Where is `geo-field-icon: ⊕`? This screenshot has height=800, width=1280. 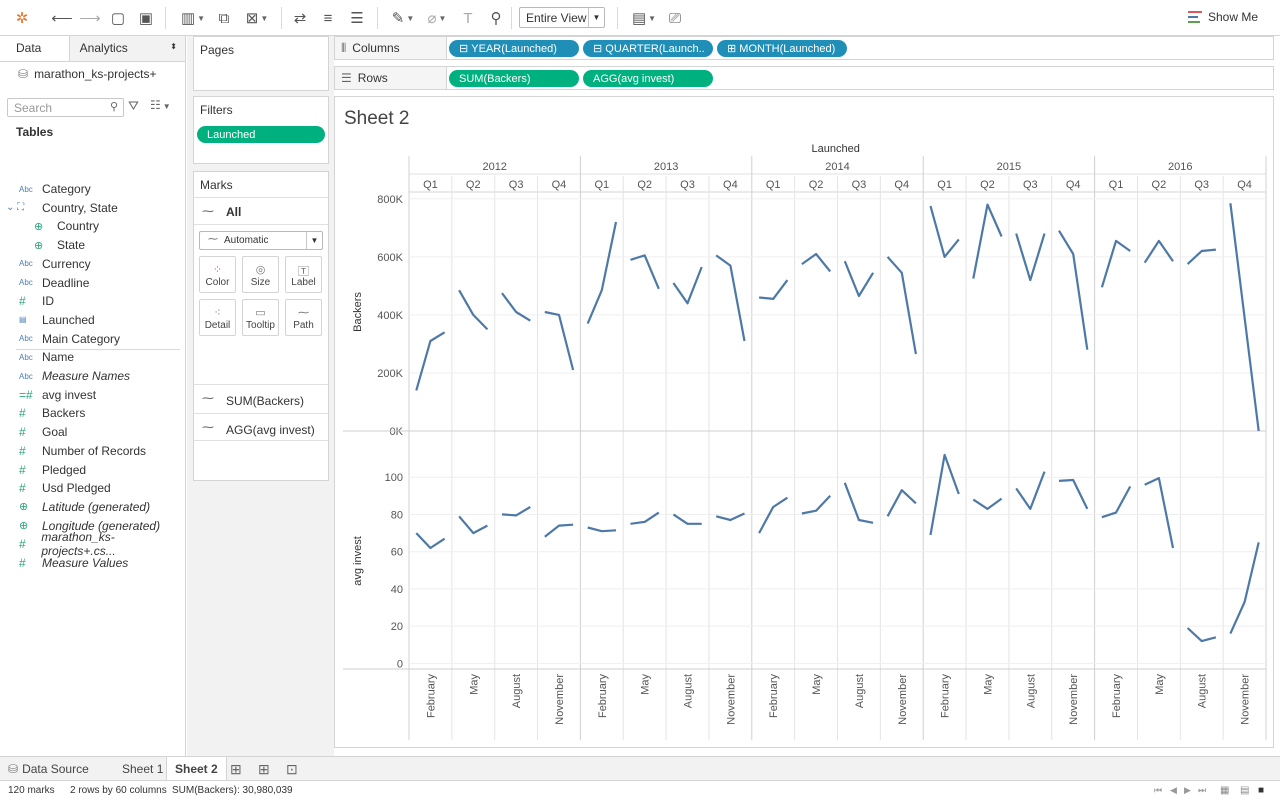
geo-field-icon: ⊕ is located at coordinates (24, 507).